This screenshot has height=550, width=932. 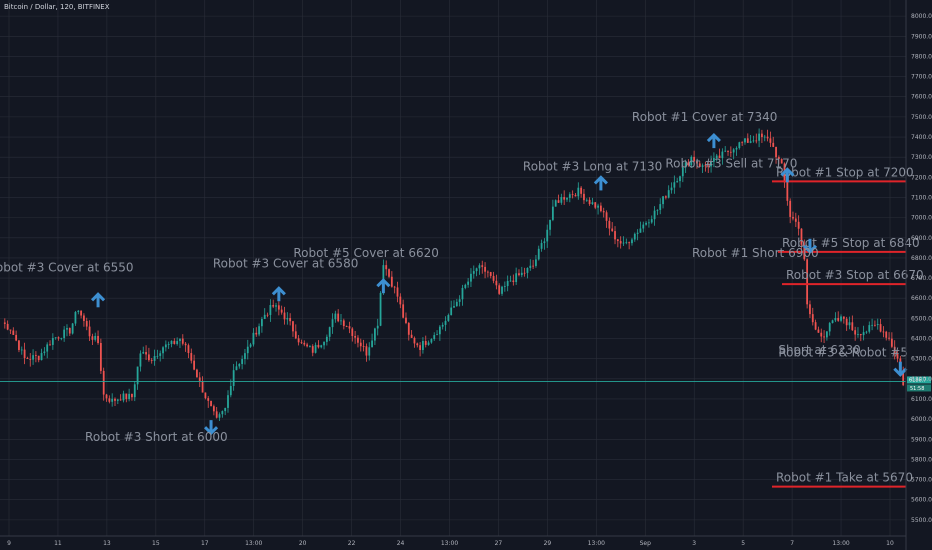 I want to click on last-price-sub-label: 51:58, so click(x=917, y=389).